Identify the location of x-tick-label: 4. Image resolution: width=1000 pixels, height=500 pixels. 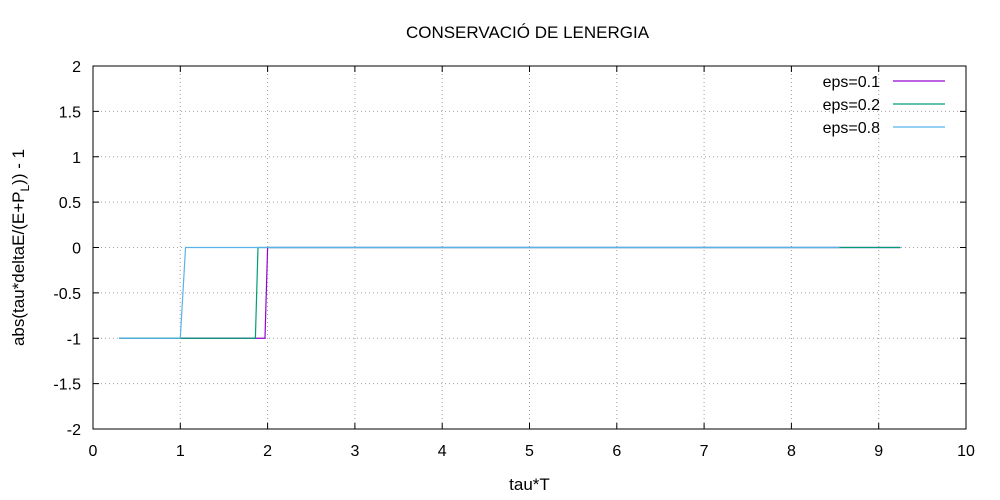
(442, 451).